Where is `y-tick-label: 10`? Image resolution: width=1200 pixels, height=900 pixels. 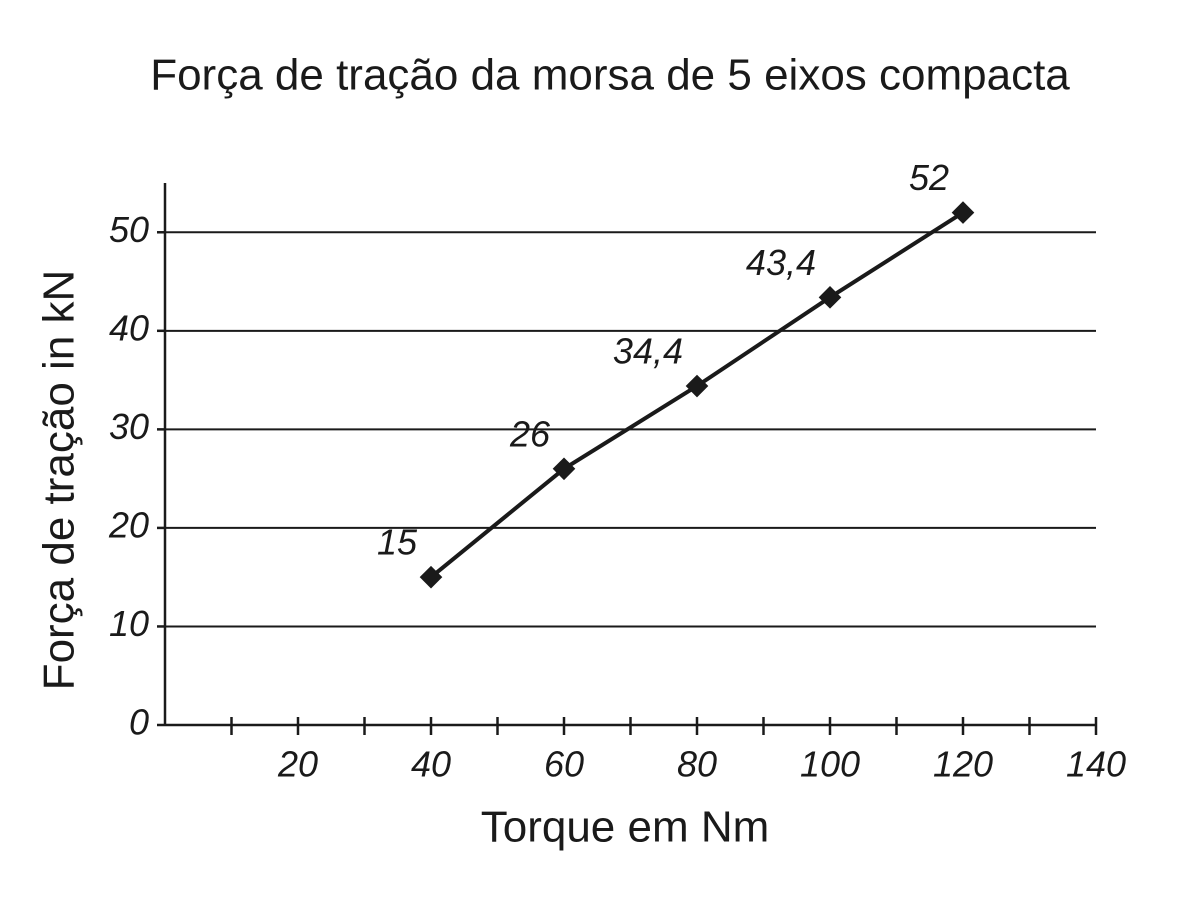 y-tick-label: 10 is located at coordinates (129, 623).